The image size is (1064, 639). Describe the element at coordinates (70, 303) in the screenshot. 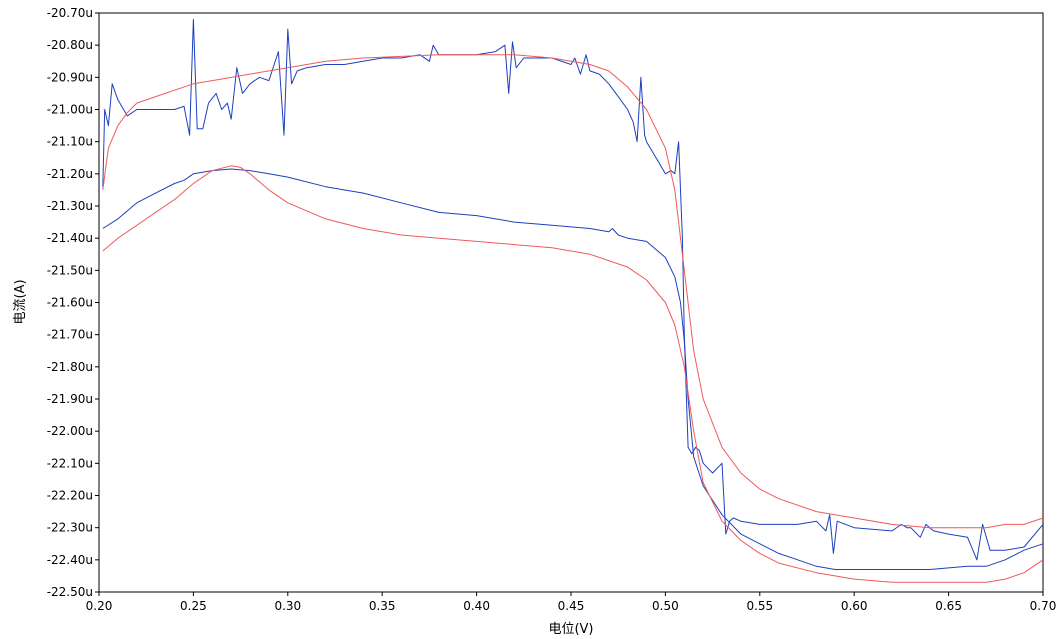

I see `y-tick-label: -21.60u` at that location.